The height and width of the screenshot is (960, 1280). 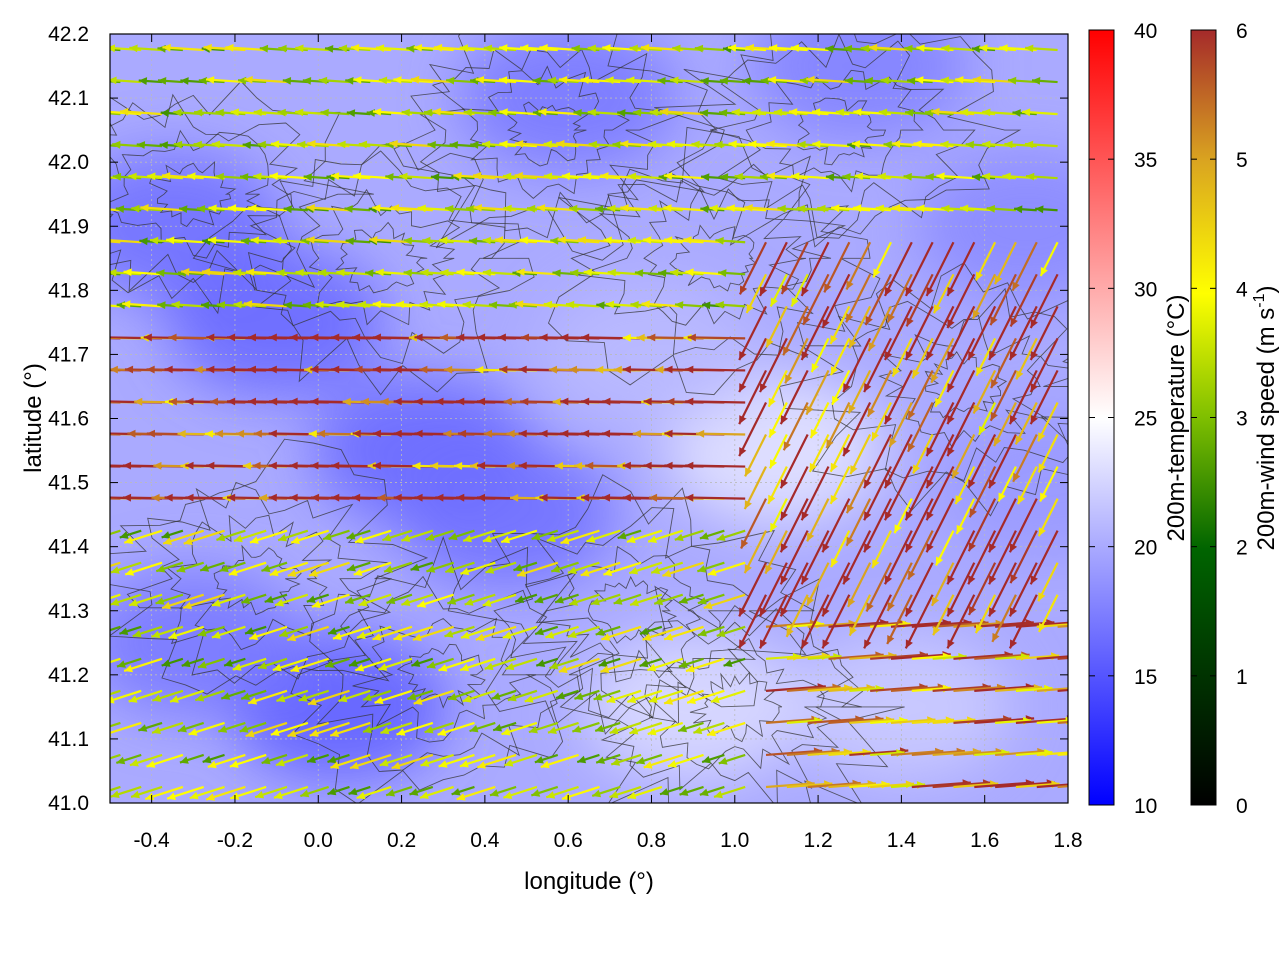 What do you see at coordinates (152, 840) in the screenshot?
I see `x-tick-label: -0.4` at bounding box center [152, 840].